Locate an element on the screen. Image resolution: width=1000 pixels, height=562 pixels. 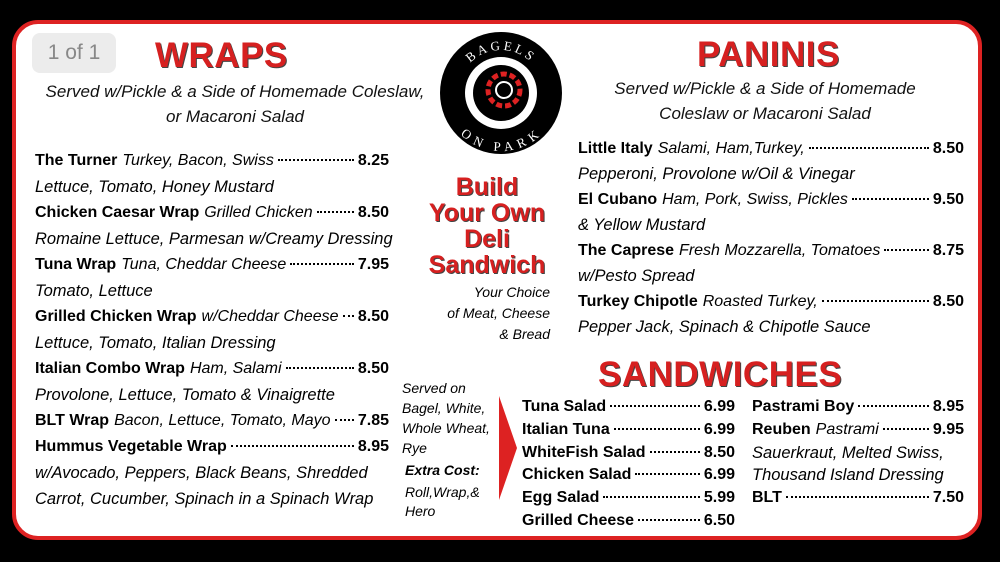
menu-item: Egg Salad 5.99 is located at coordinates (628, 498).